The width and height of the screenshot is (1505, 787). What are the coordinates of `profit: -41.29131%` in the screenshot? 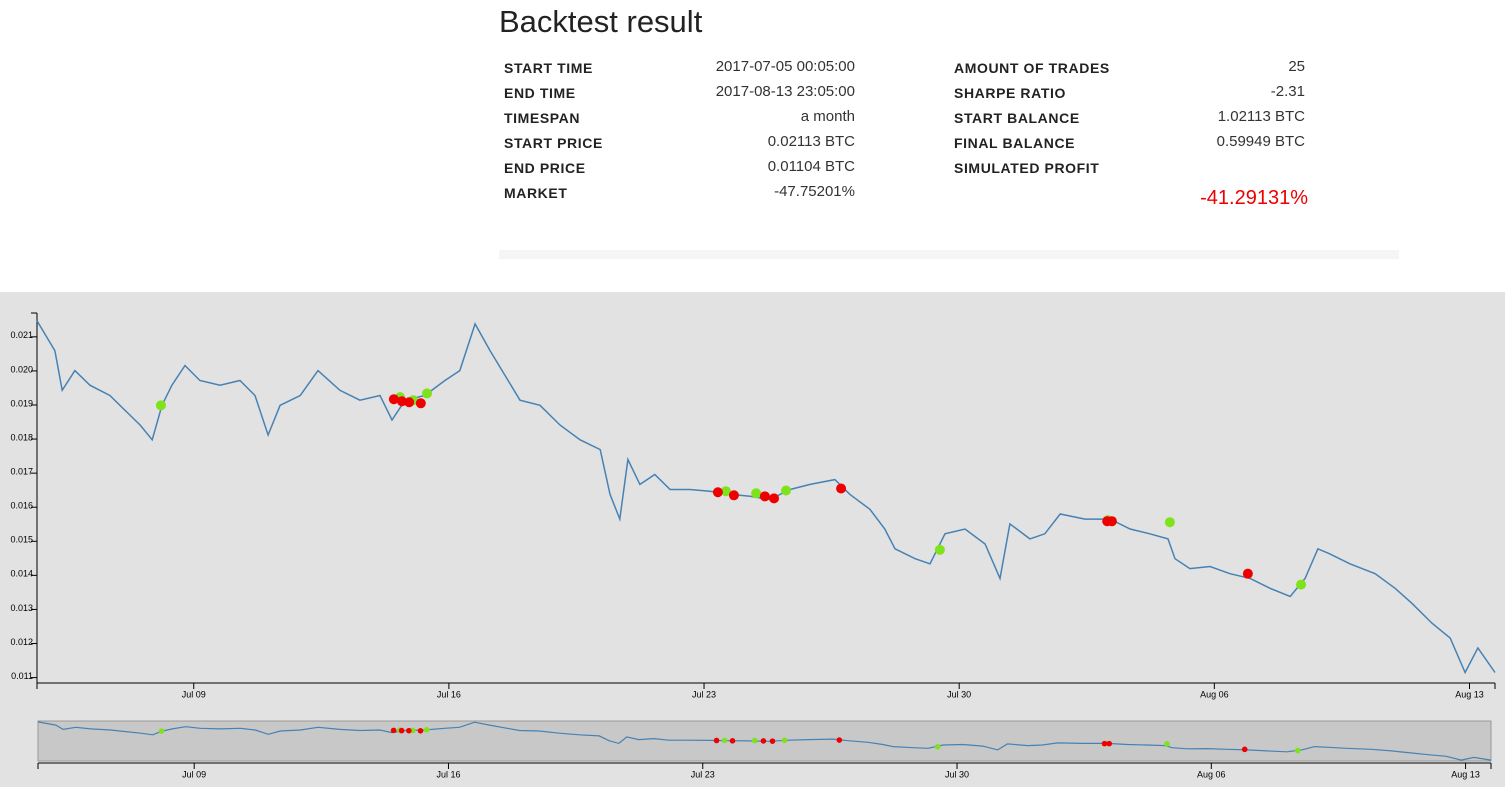 It's located at (1254, 198).